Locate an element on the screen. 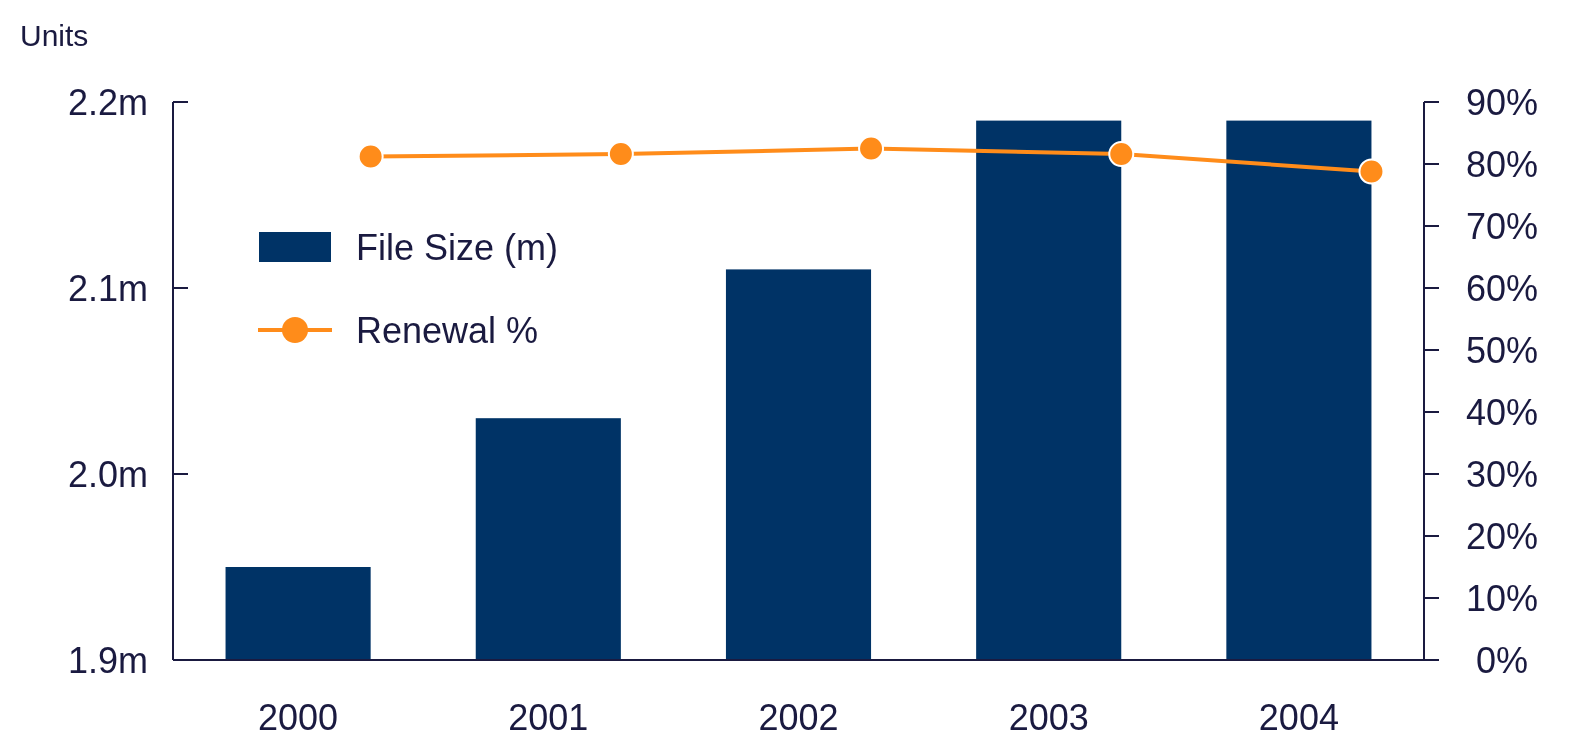 This screenshot has width=1582, height=750. y2-tick-label: 0% is located at coordinates (1502, 660).